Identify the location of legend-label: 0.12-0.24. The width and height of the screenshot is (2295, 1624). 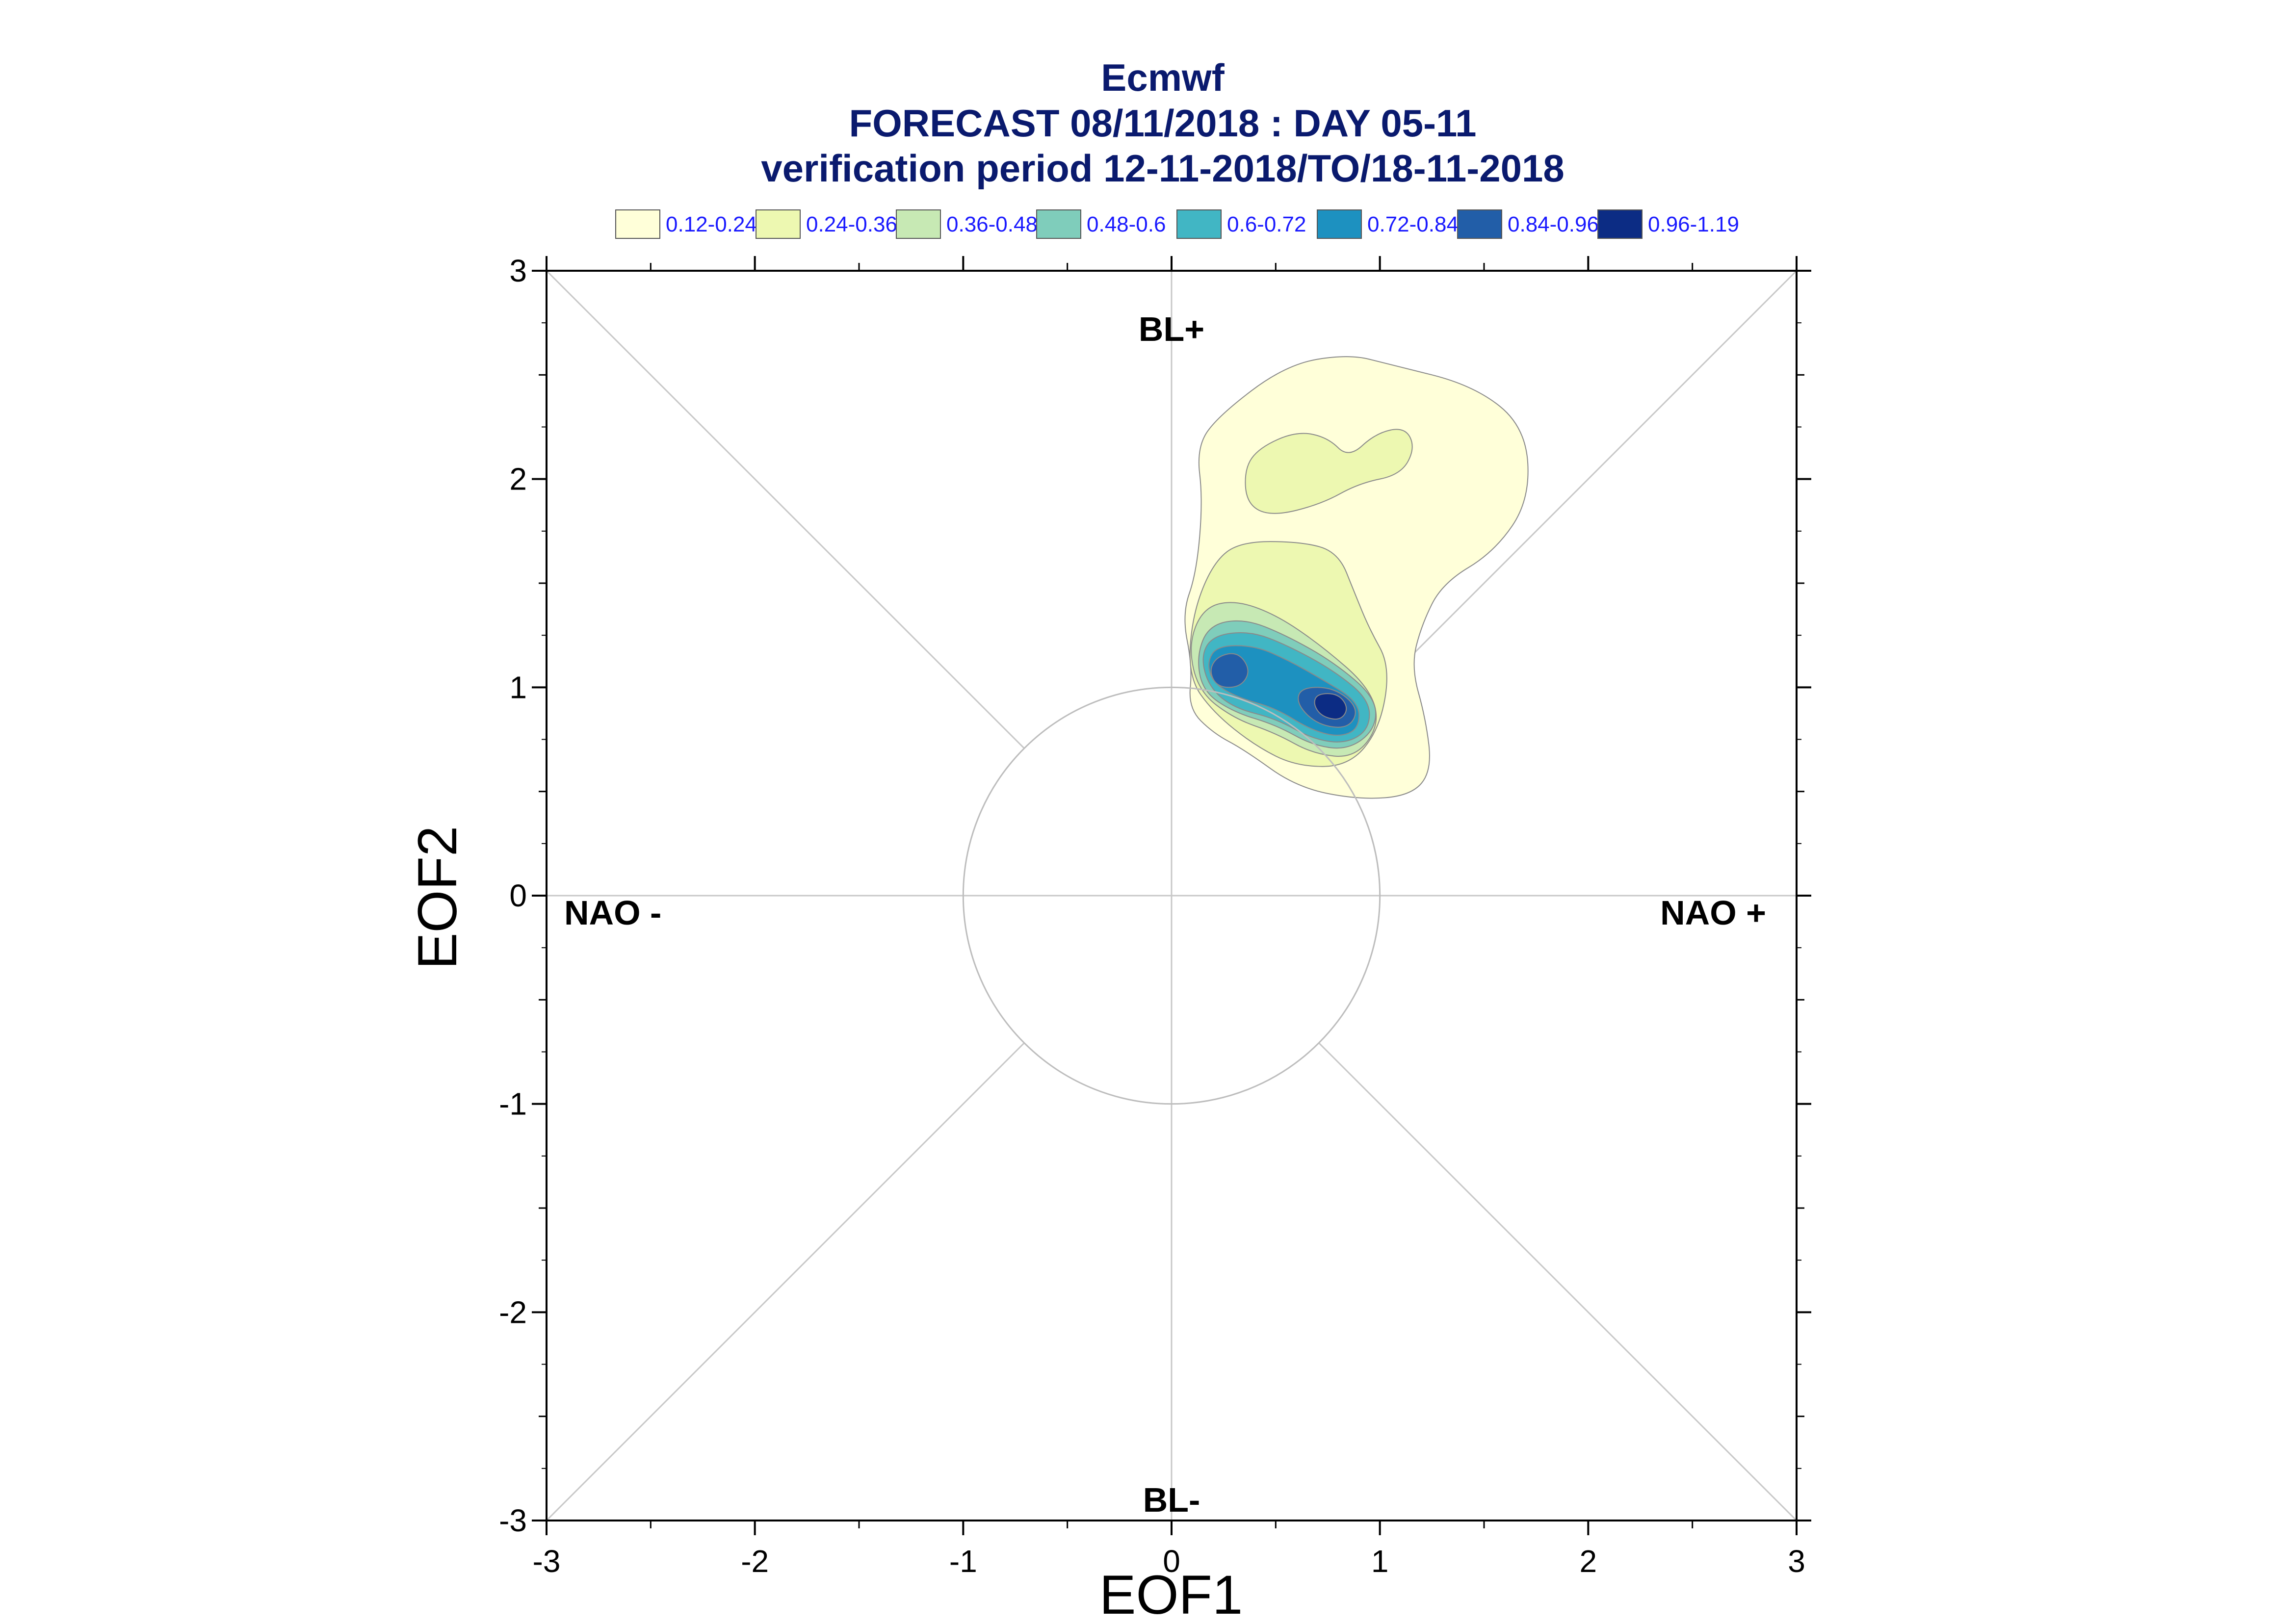
(711, 224).